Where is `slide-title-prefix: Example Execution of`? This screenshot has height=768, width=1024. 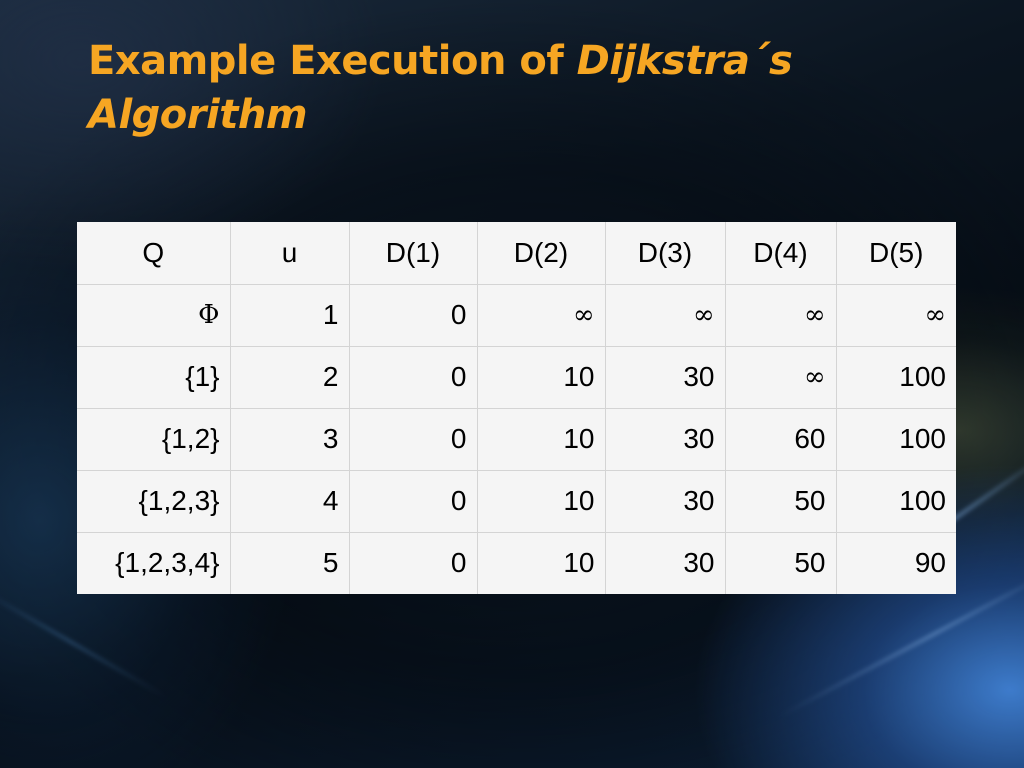 slide-title-prefix: Example Execution of is located at coordinates (332, 61).